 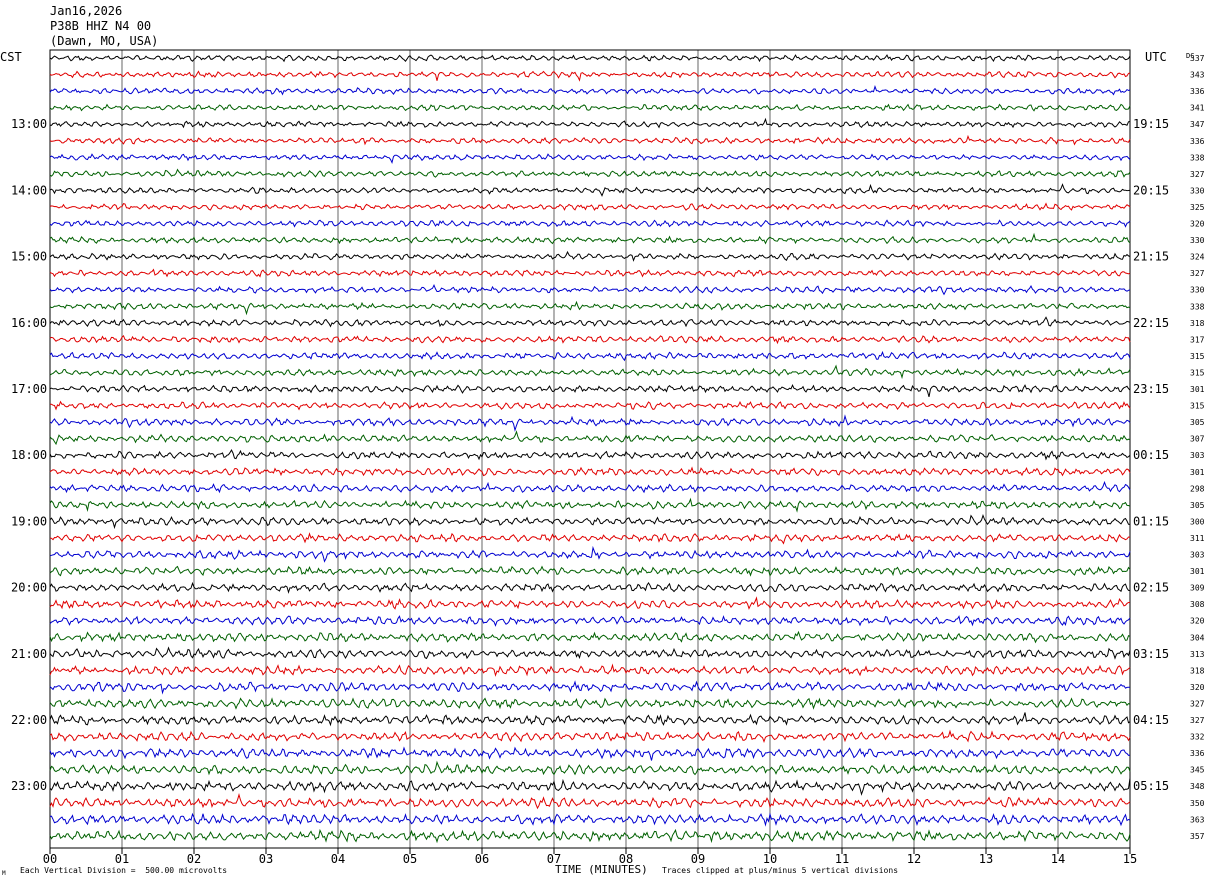 I want to click on dc-offset-label: 298, so click(x=1197, y=488).